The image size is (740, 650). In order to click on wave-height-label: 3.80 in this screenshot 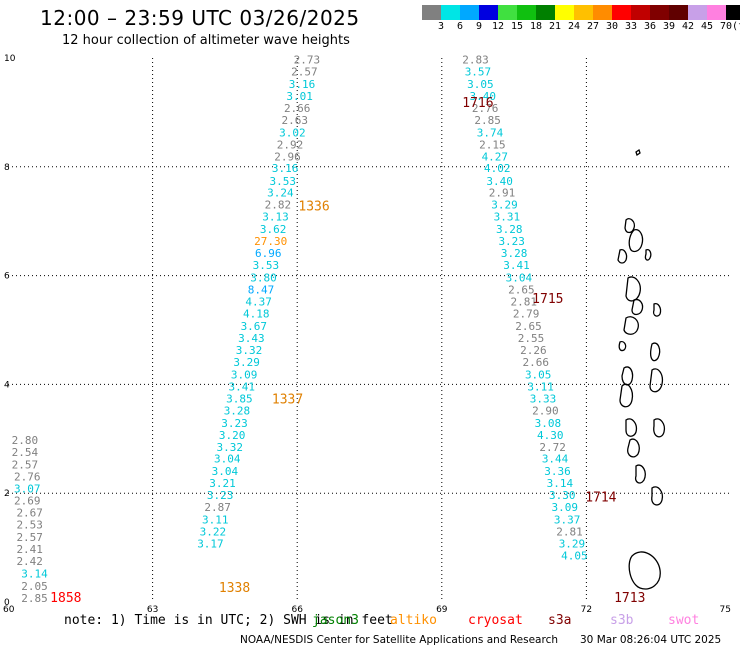, I will do `click(263, 278)`.